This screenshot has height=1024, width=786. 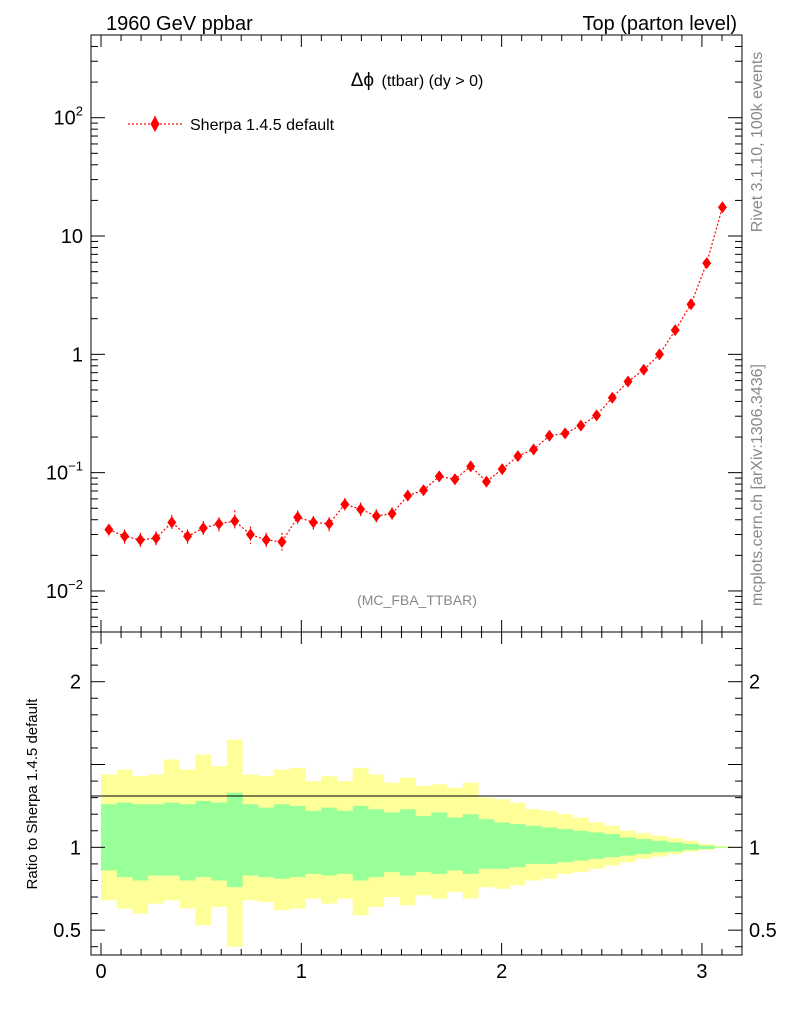 I want to click on mcplots-label: mcplots.cern.ch [arXiv:1306.3436], so click(x=757, y=485).